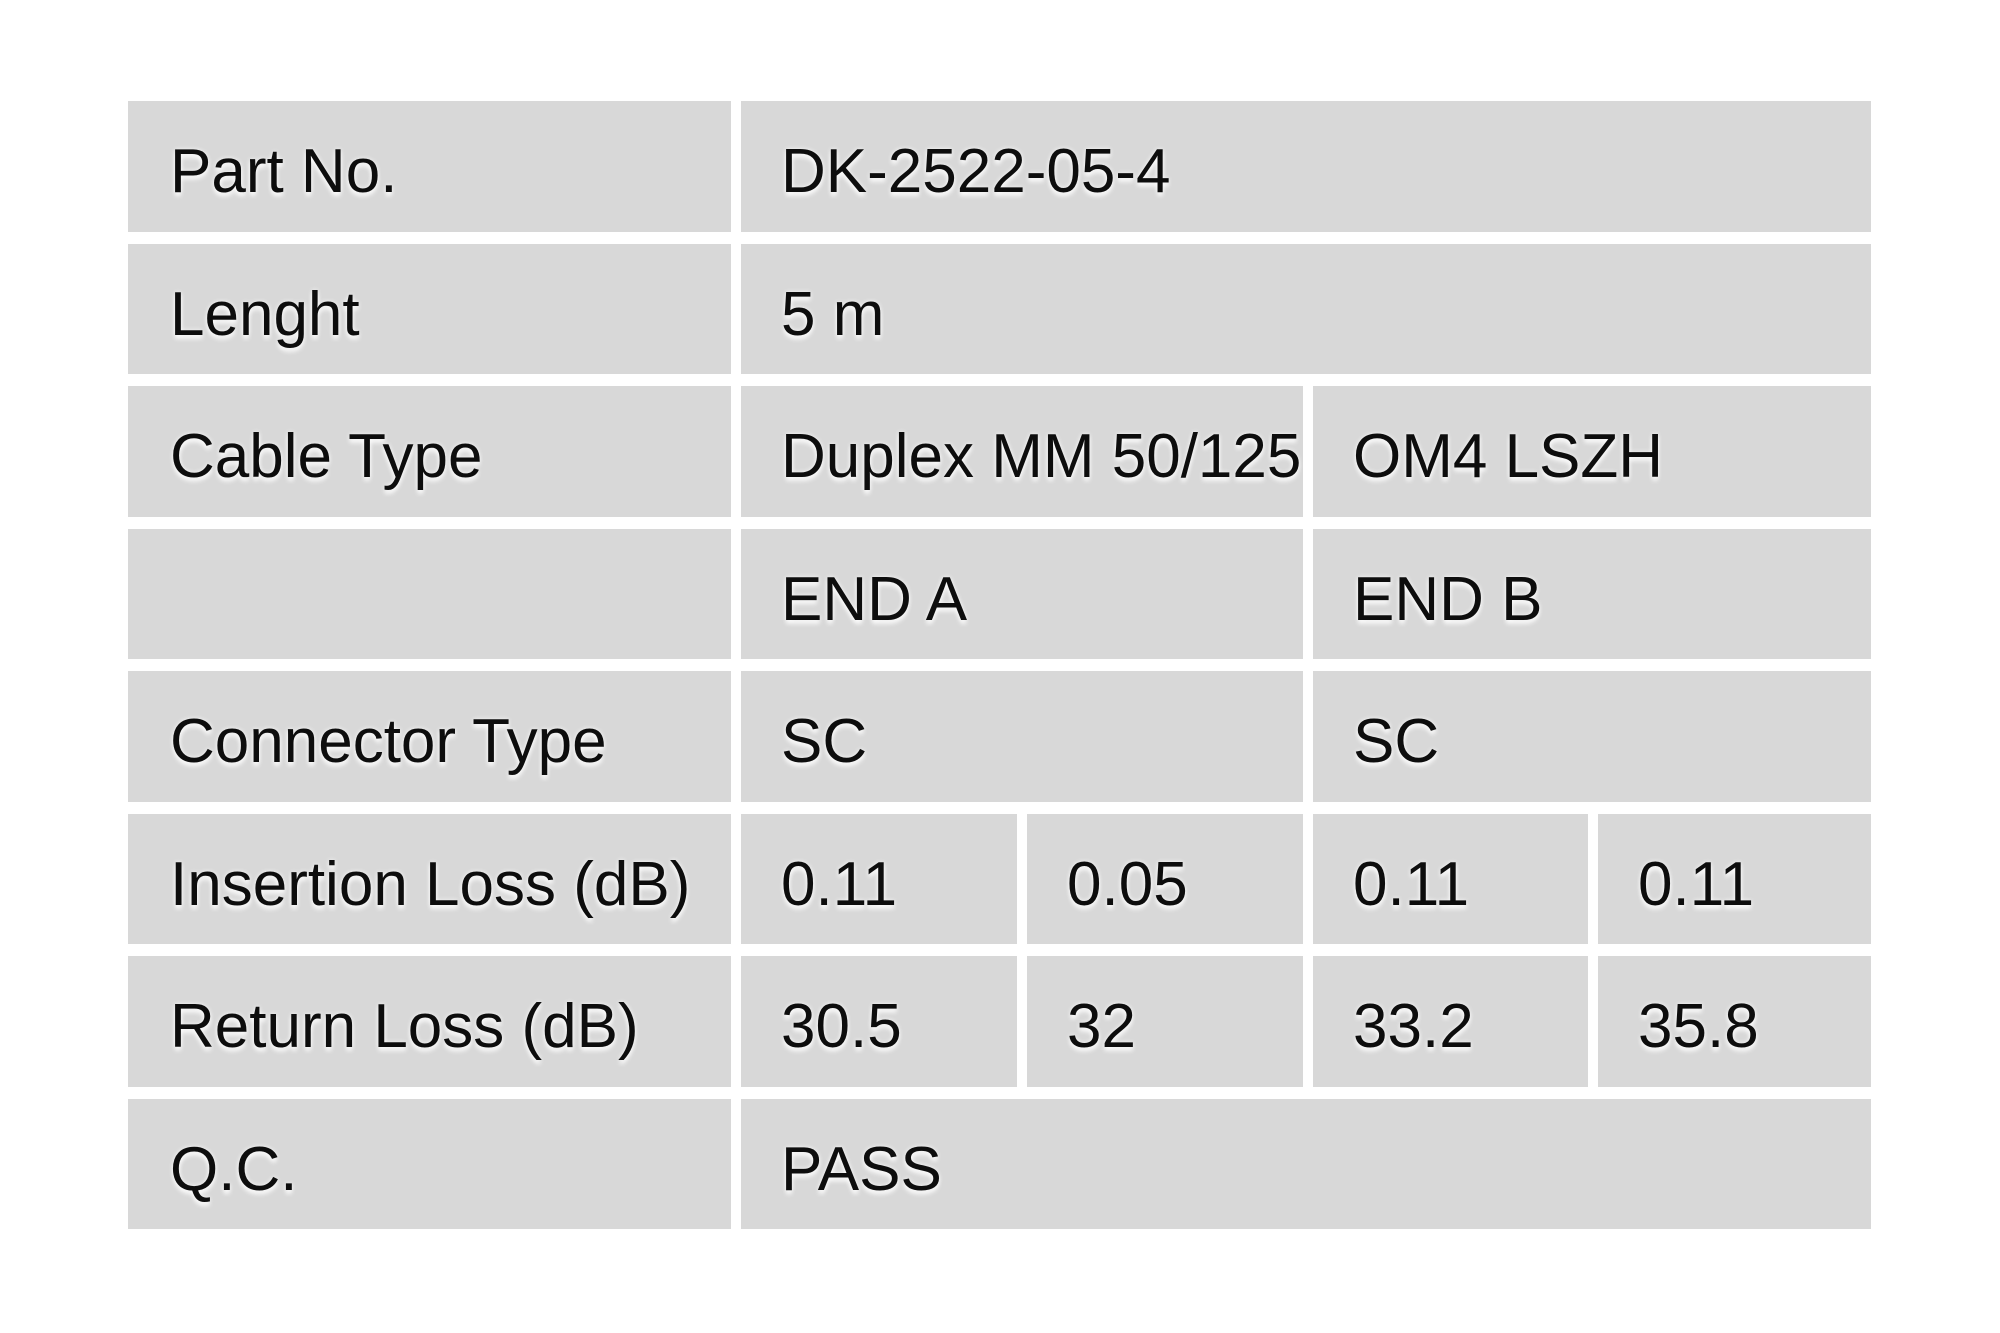 This screenshot has width=2000, height=1333. I want to click on length-label: Lenght, so click(429, 308).